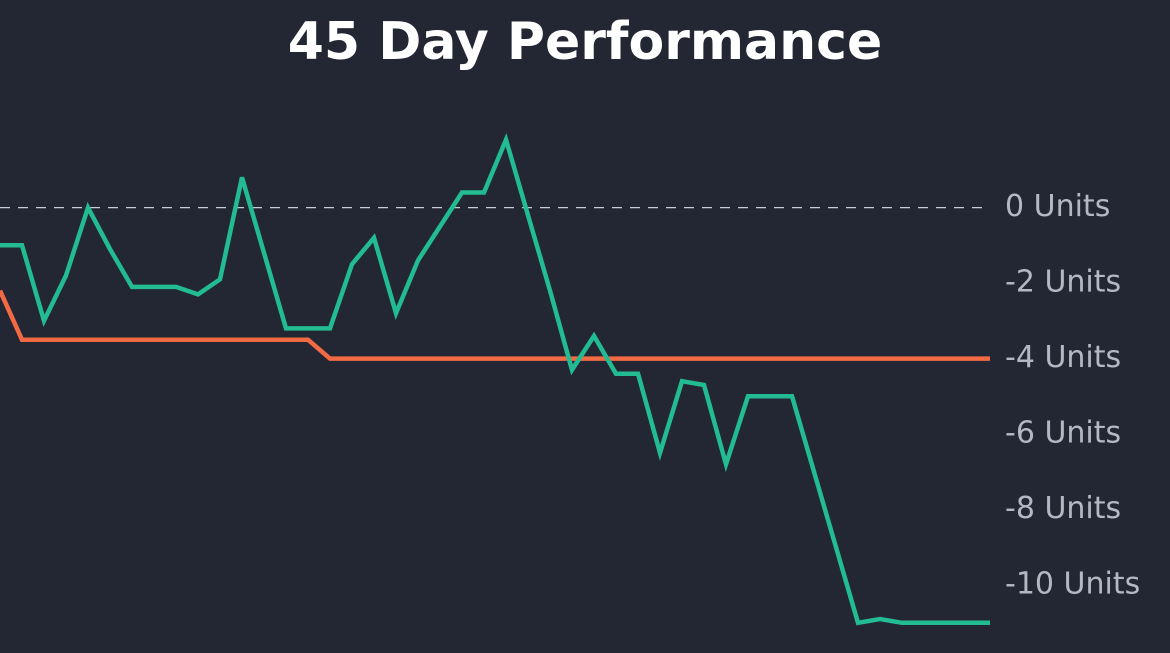 The width and height of the screenshot is (1170, 653). Describe the element at coordinates (1072, 584) in the screenshot. I see `y-tick-label: -10 Units` at that location.